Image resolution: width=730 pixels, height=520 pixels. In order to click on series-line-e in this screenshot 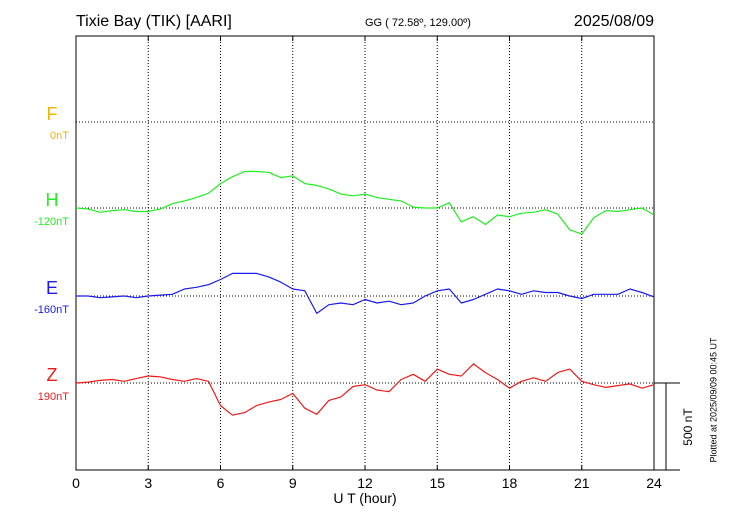, I will do `click(365, 293)`.